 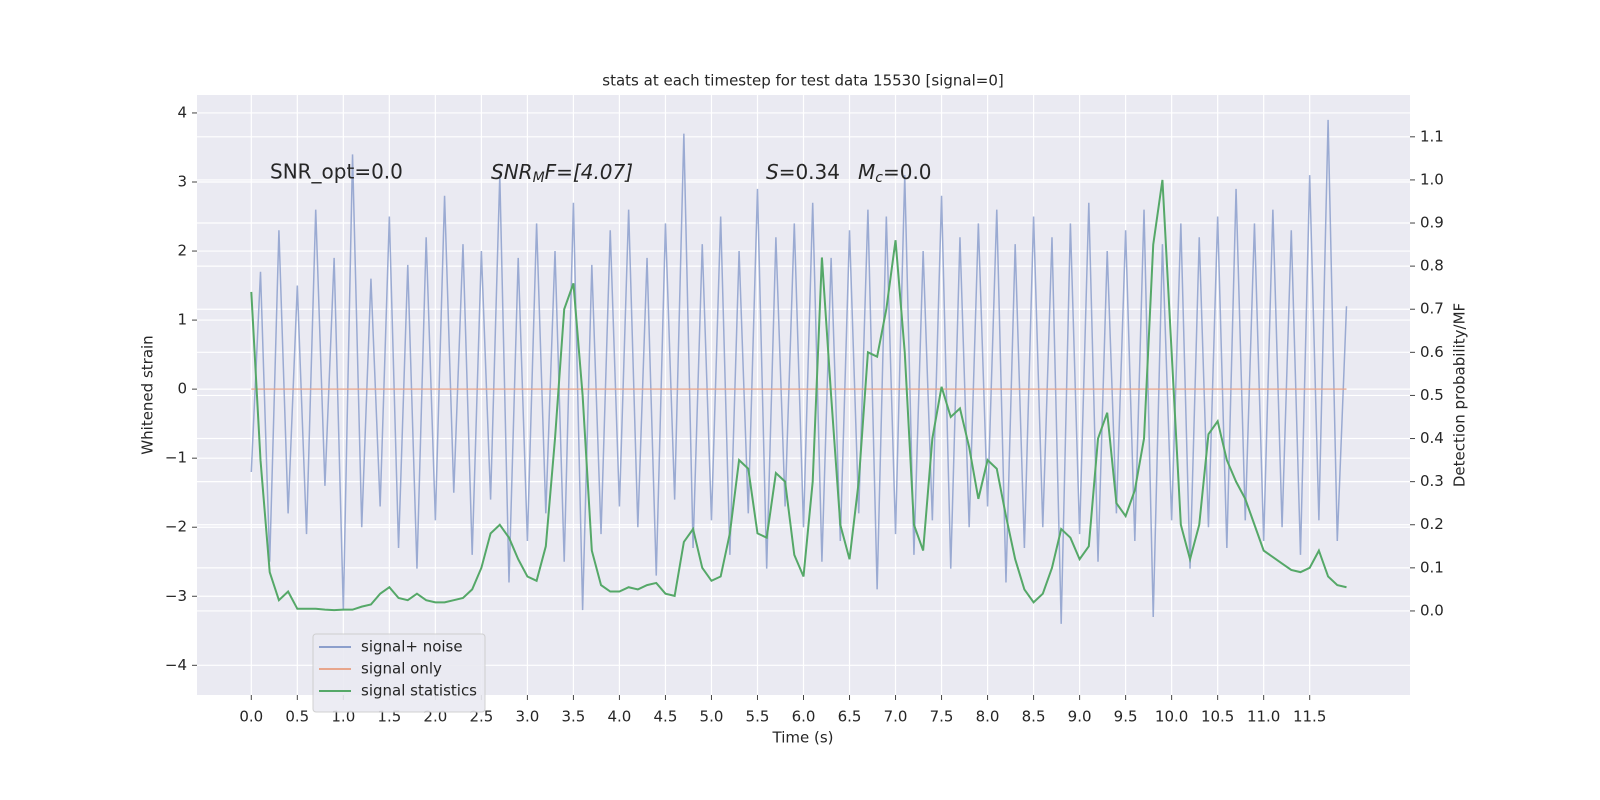 What do you see at coordinates (176, 596) in the screenshot?
I see `y-tick-label: −3` at bounding box center [176, 596].